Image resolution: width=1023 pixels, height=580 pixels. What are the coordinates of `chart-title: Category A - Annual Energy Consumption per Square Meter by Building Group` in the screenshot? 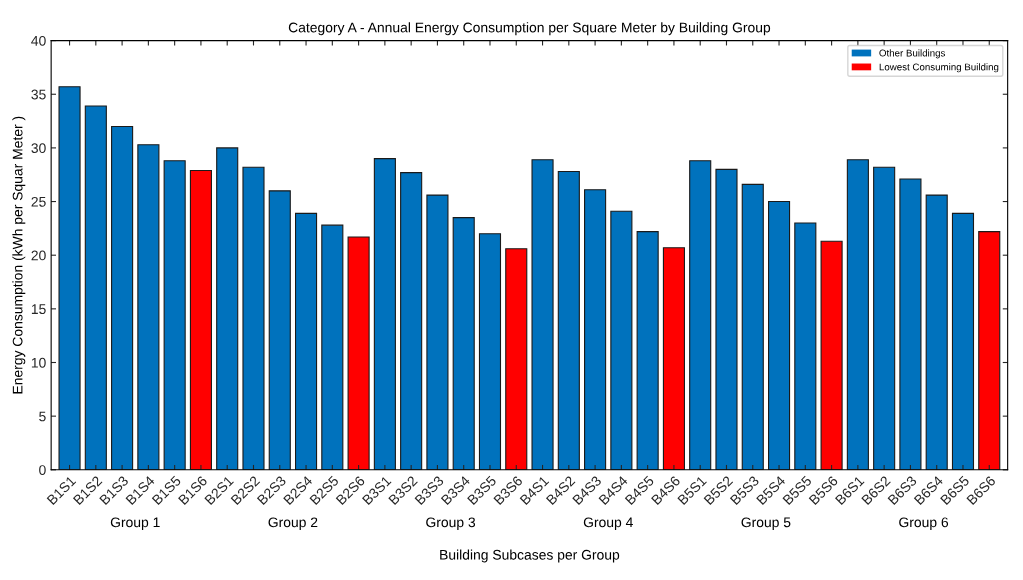 It's located at (529, 29).